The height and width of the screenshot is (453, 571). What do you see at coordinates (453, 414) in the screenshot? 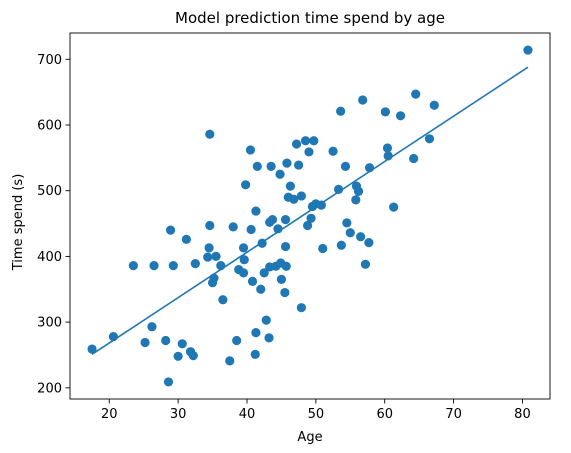
I see `x-tick-label-70: 70` at bounding box center [453, 414].